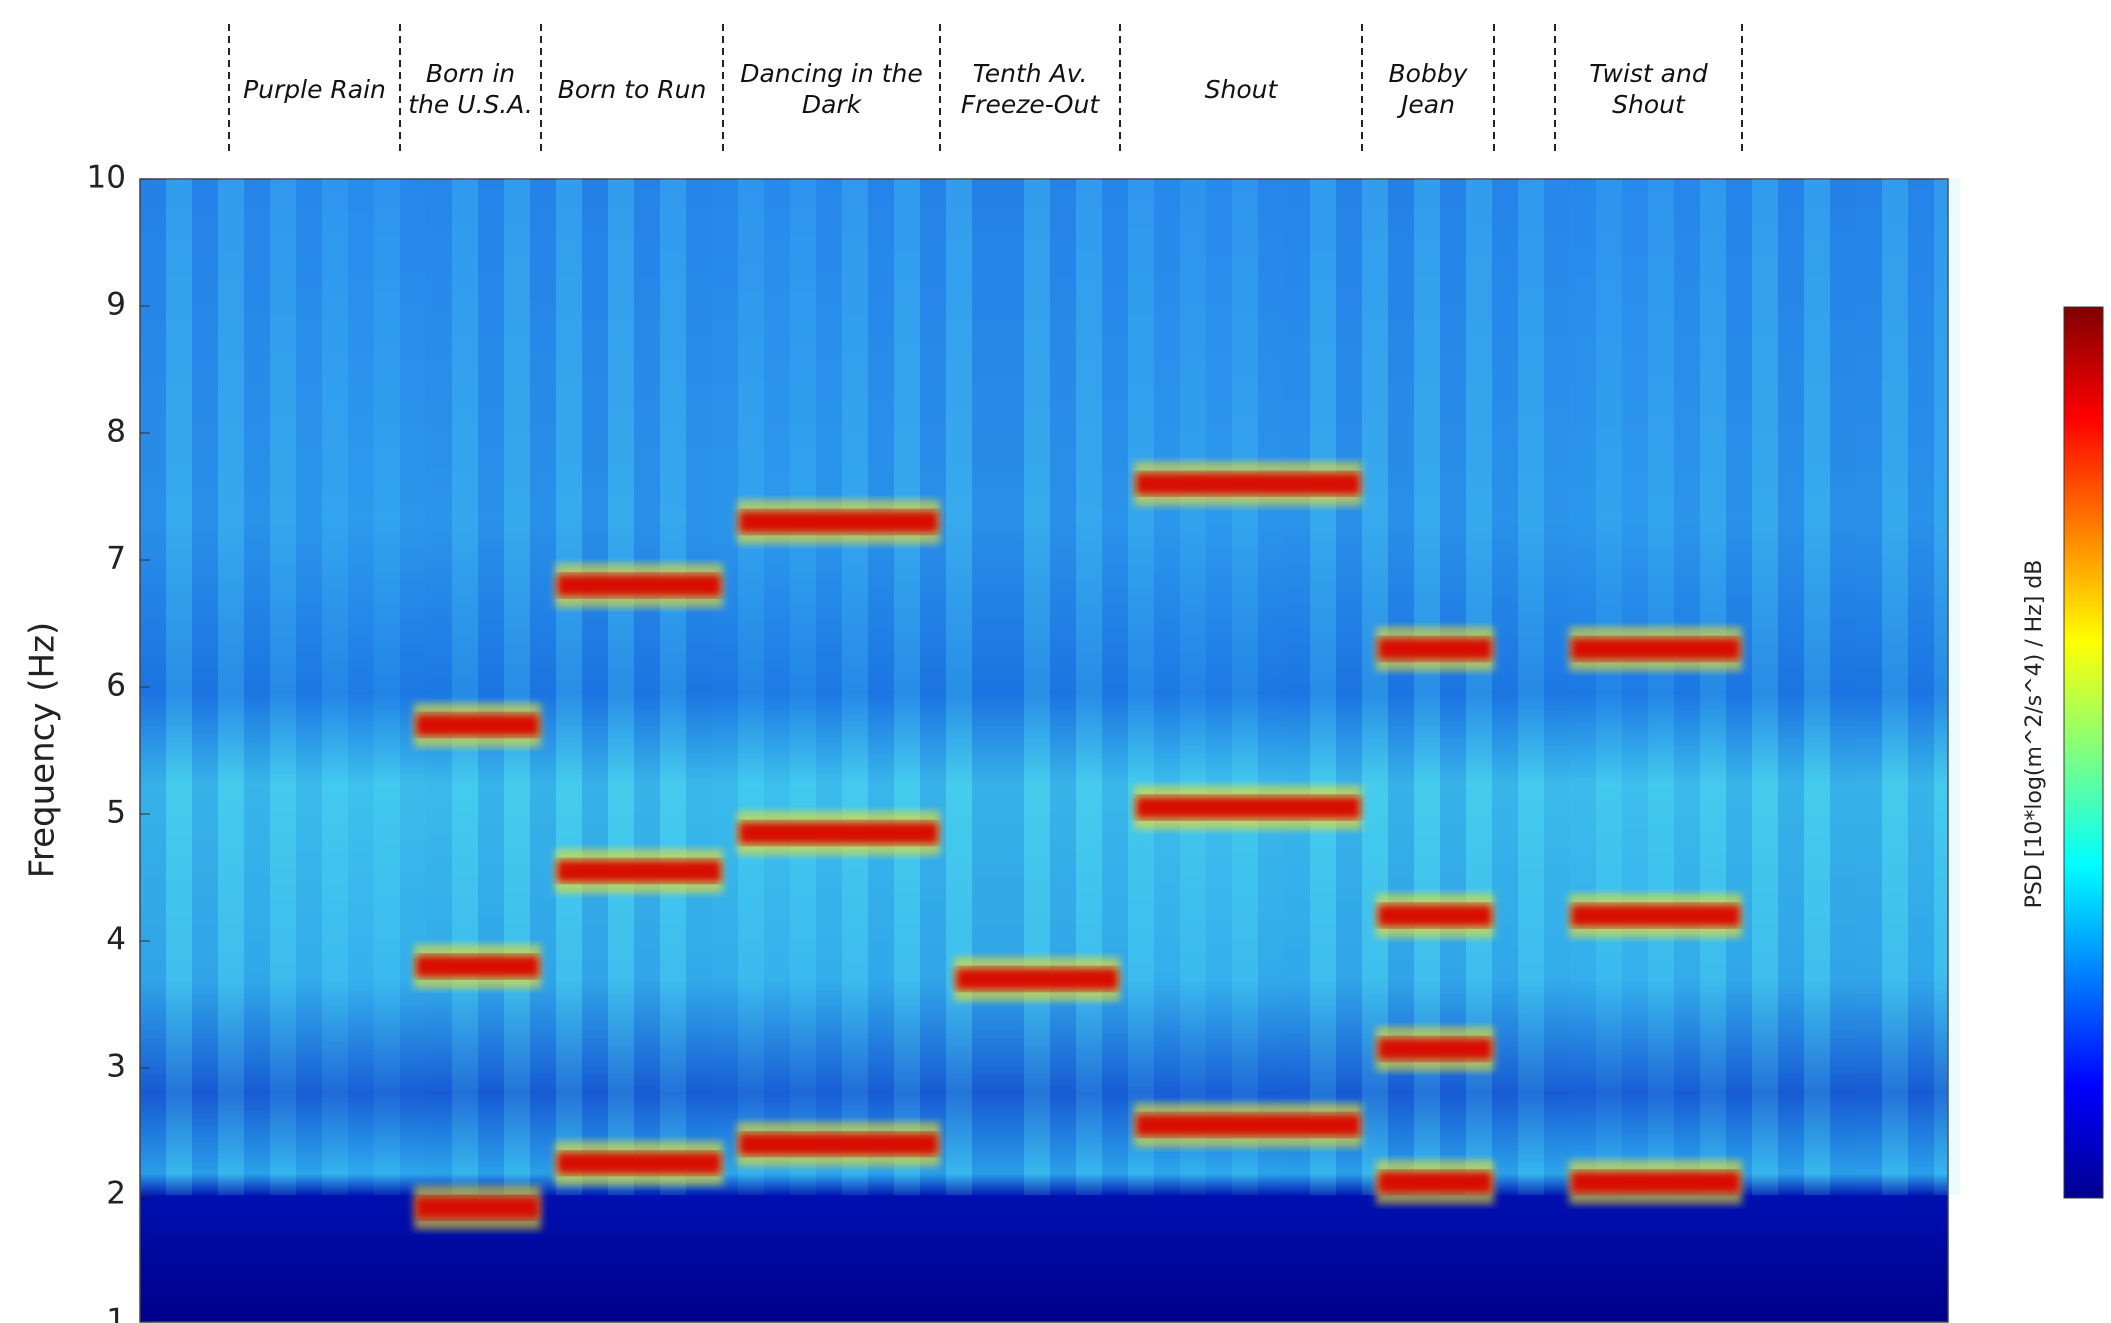 The image size is (2111, 1323). What do you see at coordinates (632, 89) in the screenshot?
I see `segment-label: Born to Run` at bounding box center [632, 89].